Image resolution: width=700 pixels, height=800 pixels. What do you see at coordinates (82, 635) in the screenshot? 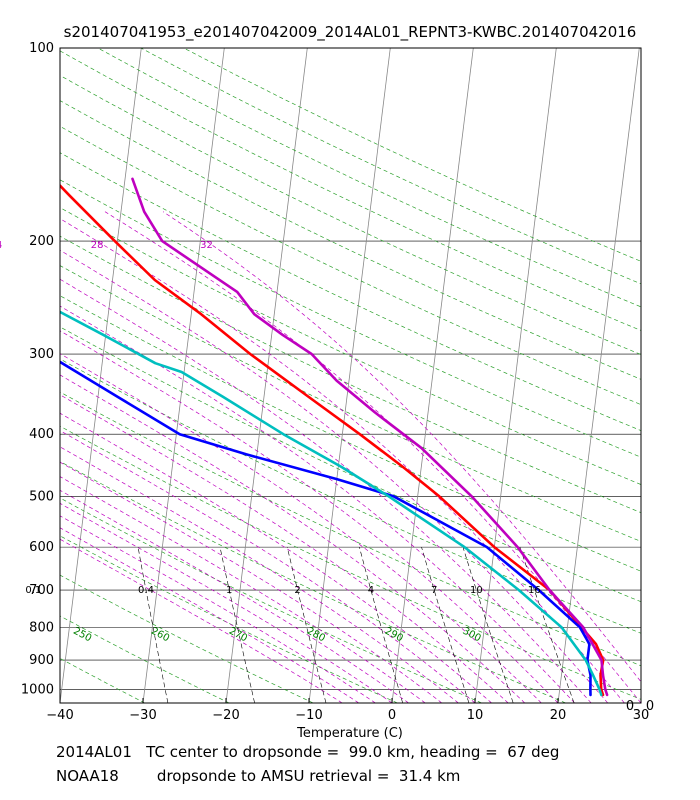
I see `dry-adiabat-label: 250` at bounding box center [82, 635].